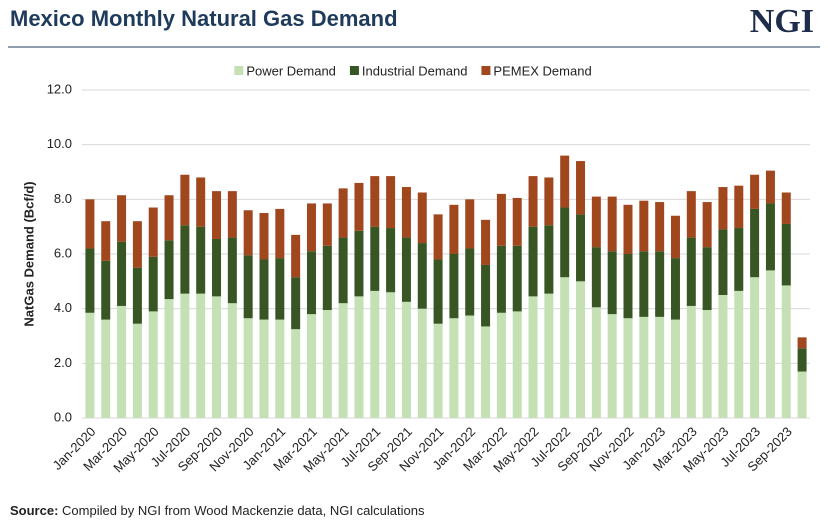  I want to click on y-axis-label: NatGas Demand (Bcf/d), so click(28, 253).